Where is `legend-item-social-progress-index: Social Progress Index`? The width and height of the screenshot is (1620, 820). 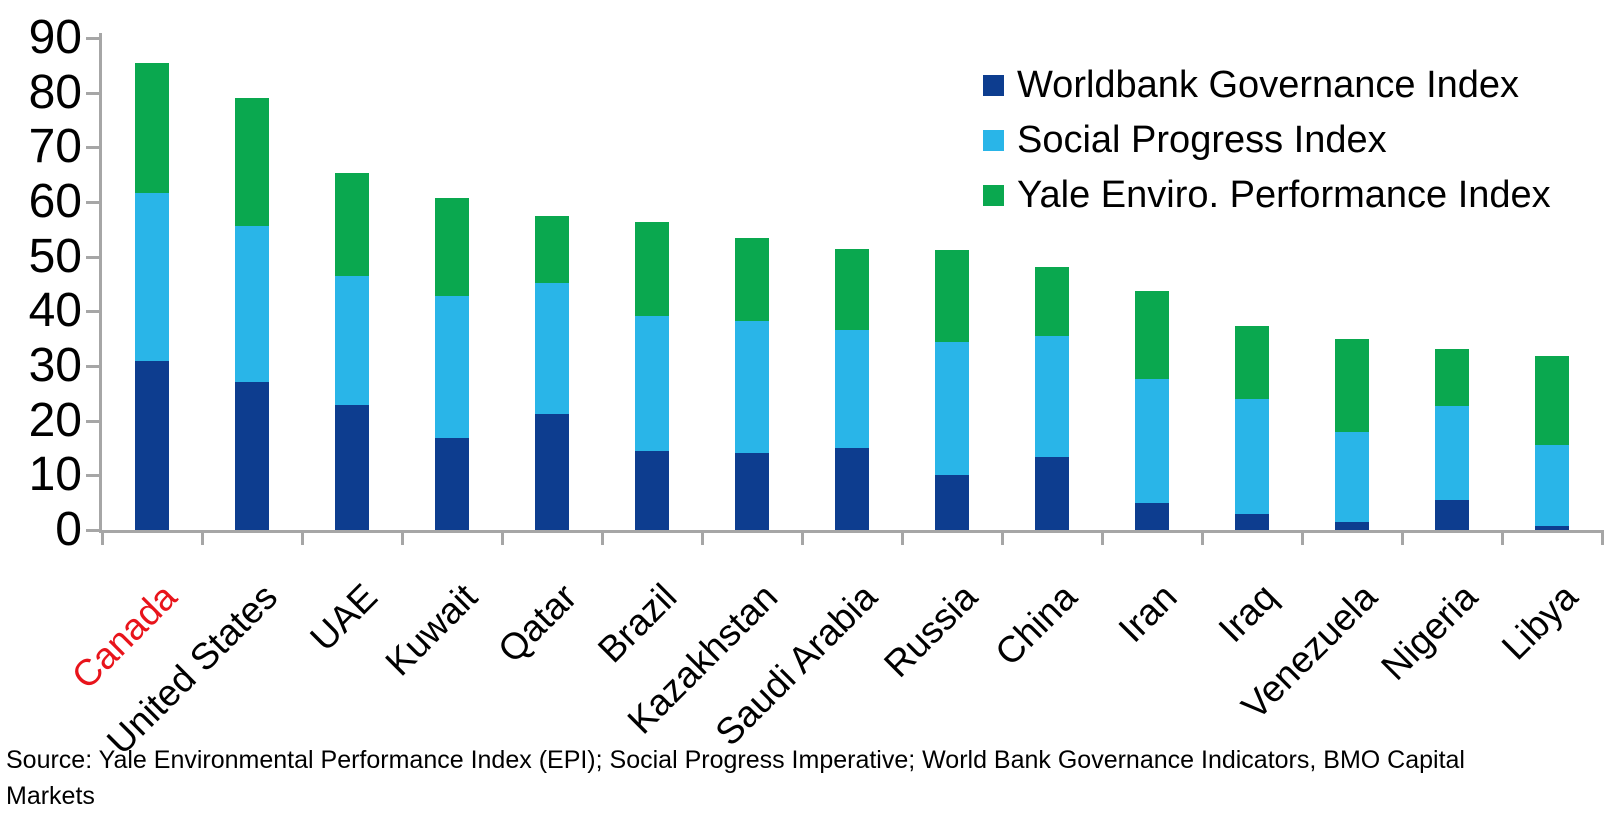
legend-item-social-progress-index: Social Progress Index is located at coordinates (1267, 140).